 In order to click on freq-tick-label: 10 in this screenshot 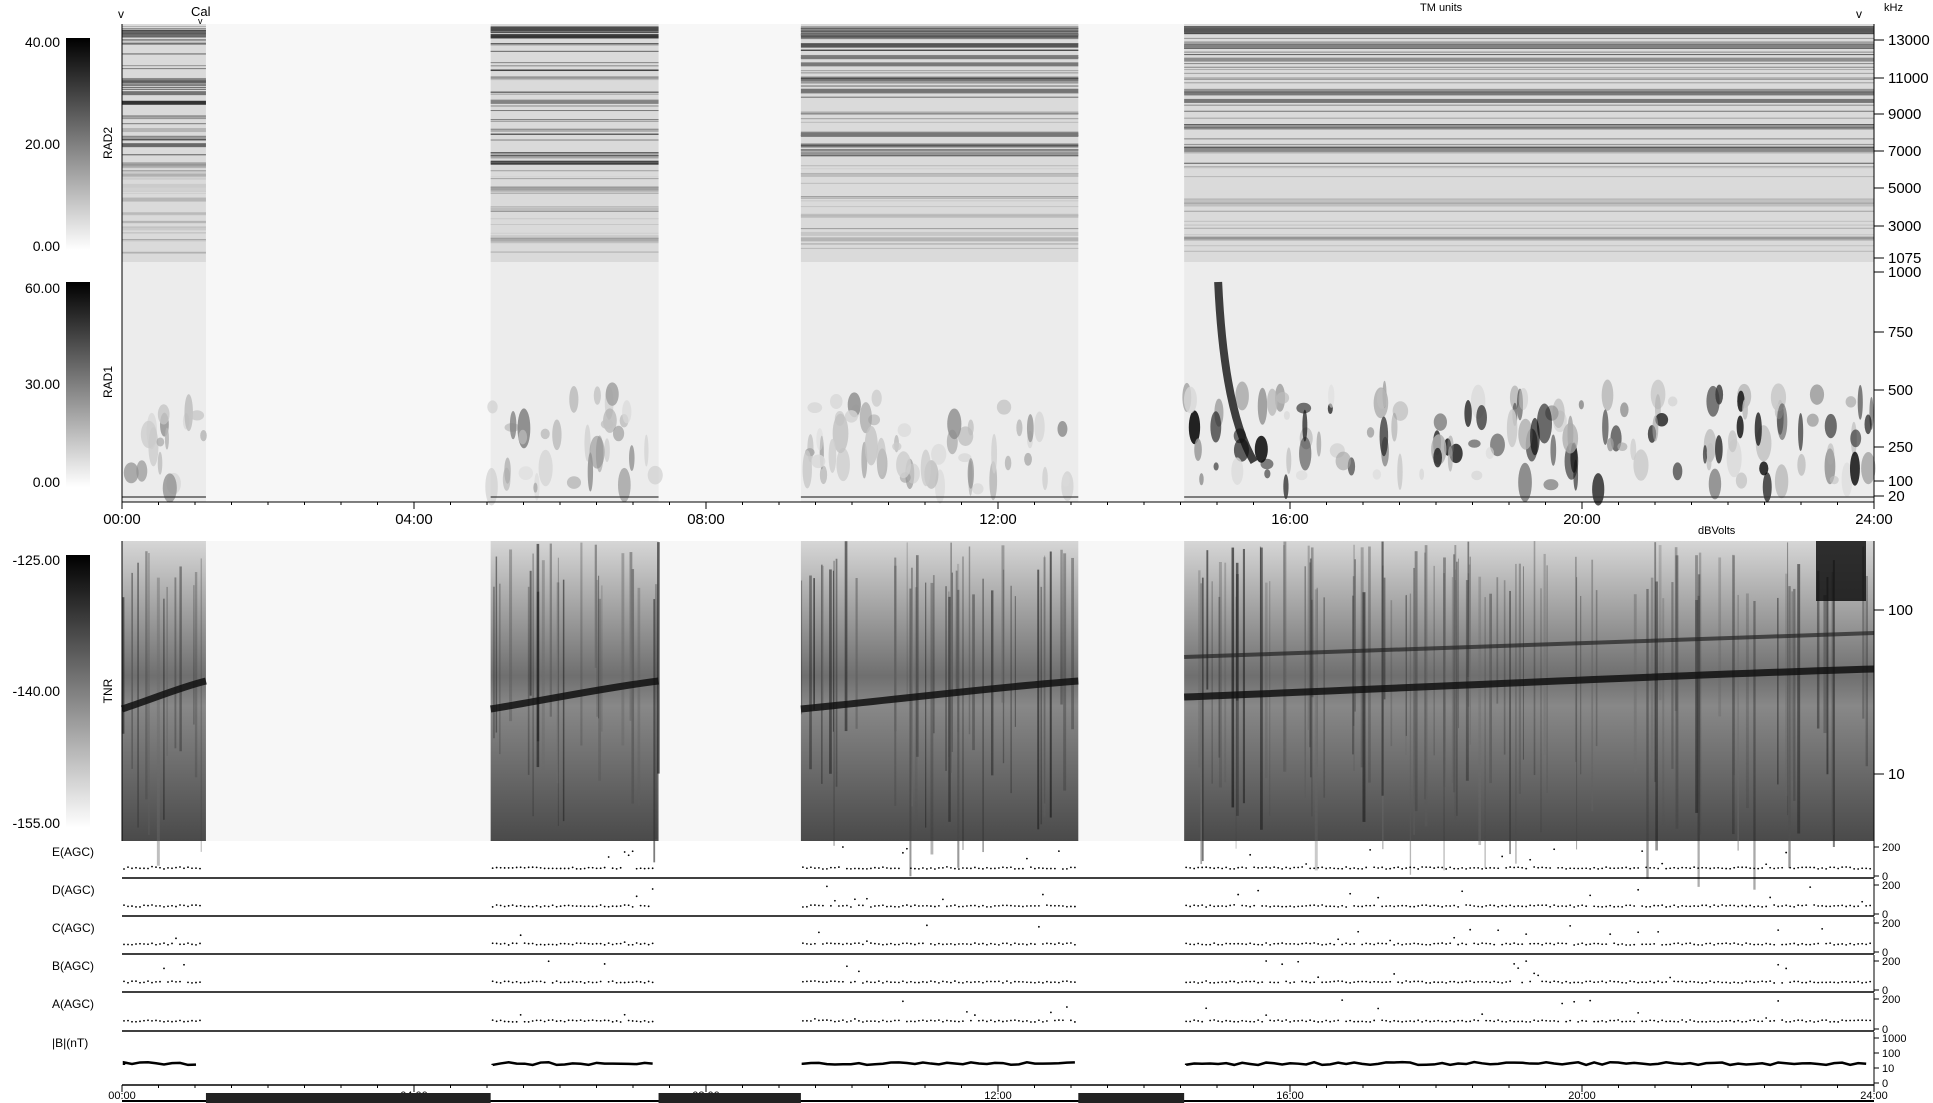, I will do `click(1896, 774)`.